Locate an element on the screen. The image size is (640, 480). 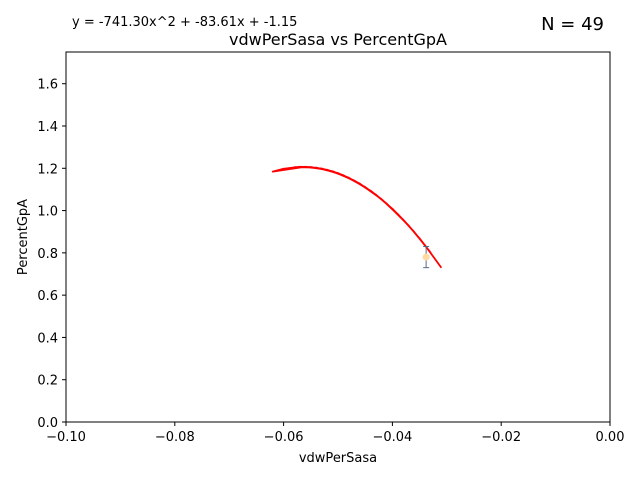
y-tick-label: 0.2 is located at coordinates (47, 381).